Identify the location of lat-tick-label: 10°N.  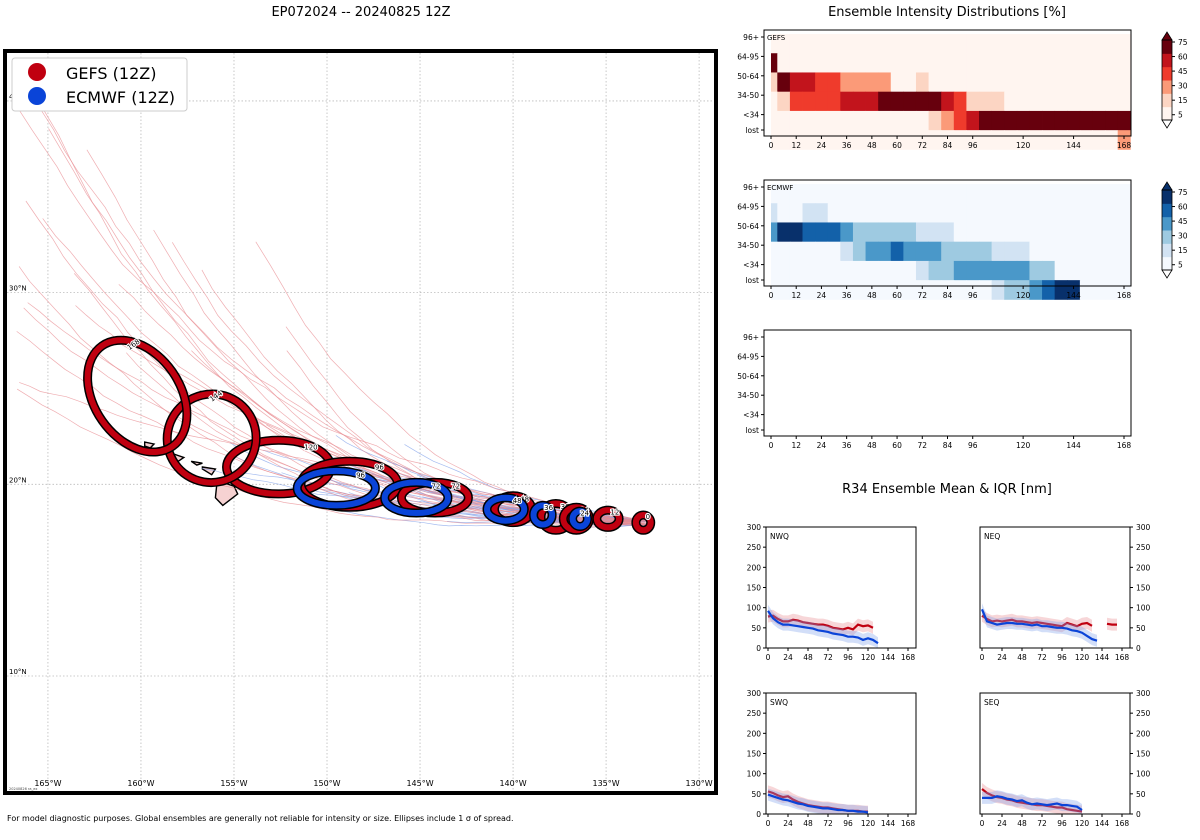
(18, 672).